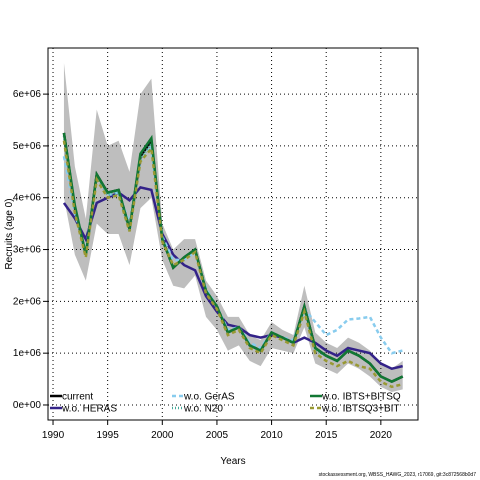  What do you see at coordinates (232, 461) in the screenshot?
I see `x-axis-label: Years` at bounding box center [232, 461].